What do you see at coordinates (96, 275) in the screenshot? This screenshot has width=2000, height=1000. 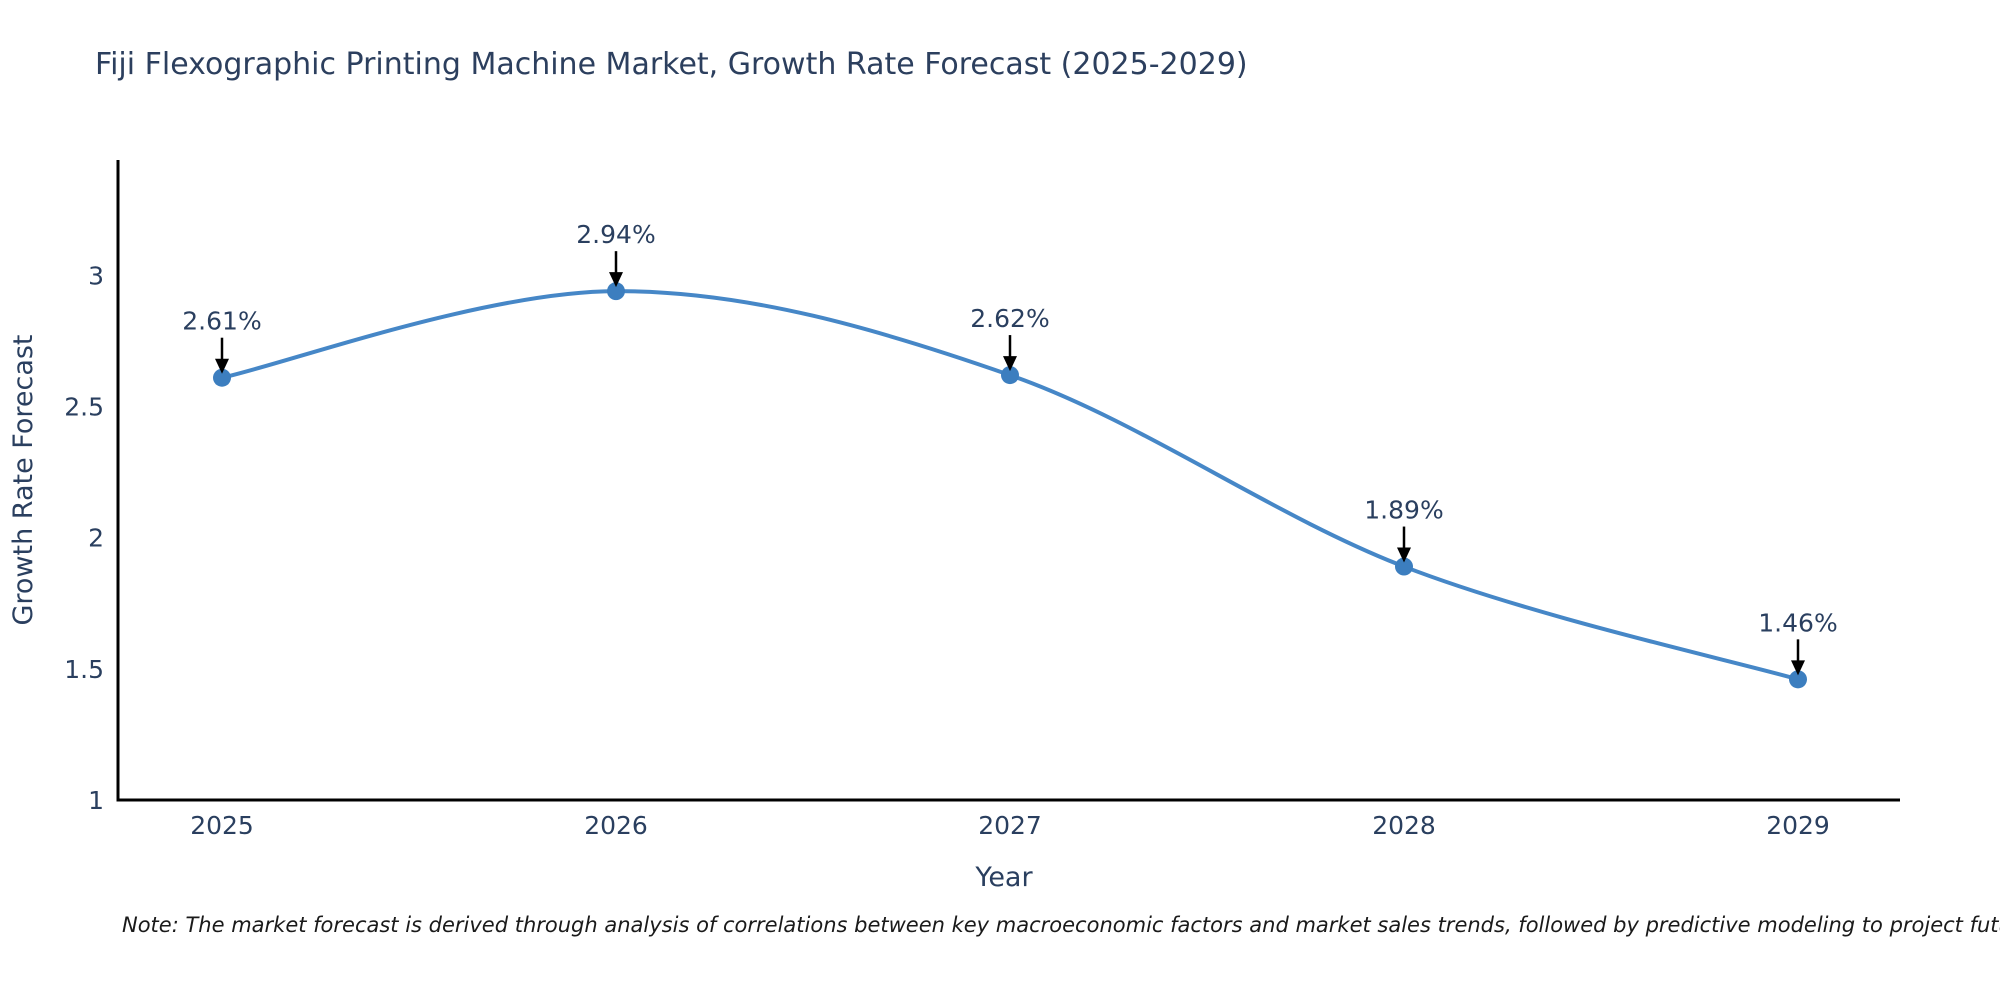 I see `y-tick-label: 3` at bounding box center [96, 275].